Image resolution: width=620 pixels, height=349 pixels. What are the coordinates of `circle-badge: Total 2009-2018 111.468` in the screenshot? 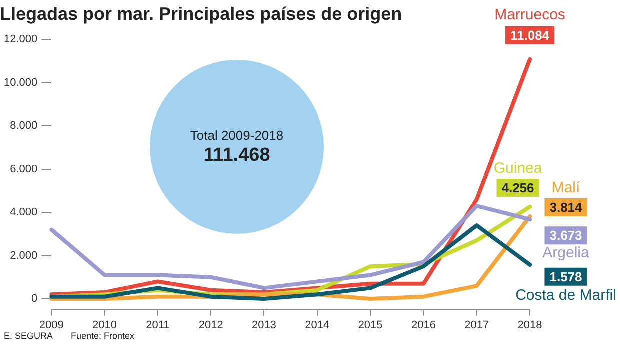 It's located at (237, 147).